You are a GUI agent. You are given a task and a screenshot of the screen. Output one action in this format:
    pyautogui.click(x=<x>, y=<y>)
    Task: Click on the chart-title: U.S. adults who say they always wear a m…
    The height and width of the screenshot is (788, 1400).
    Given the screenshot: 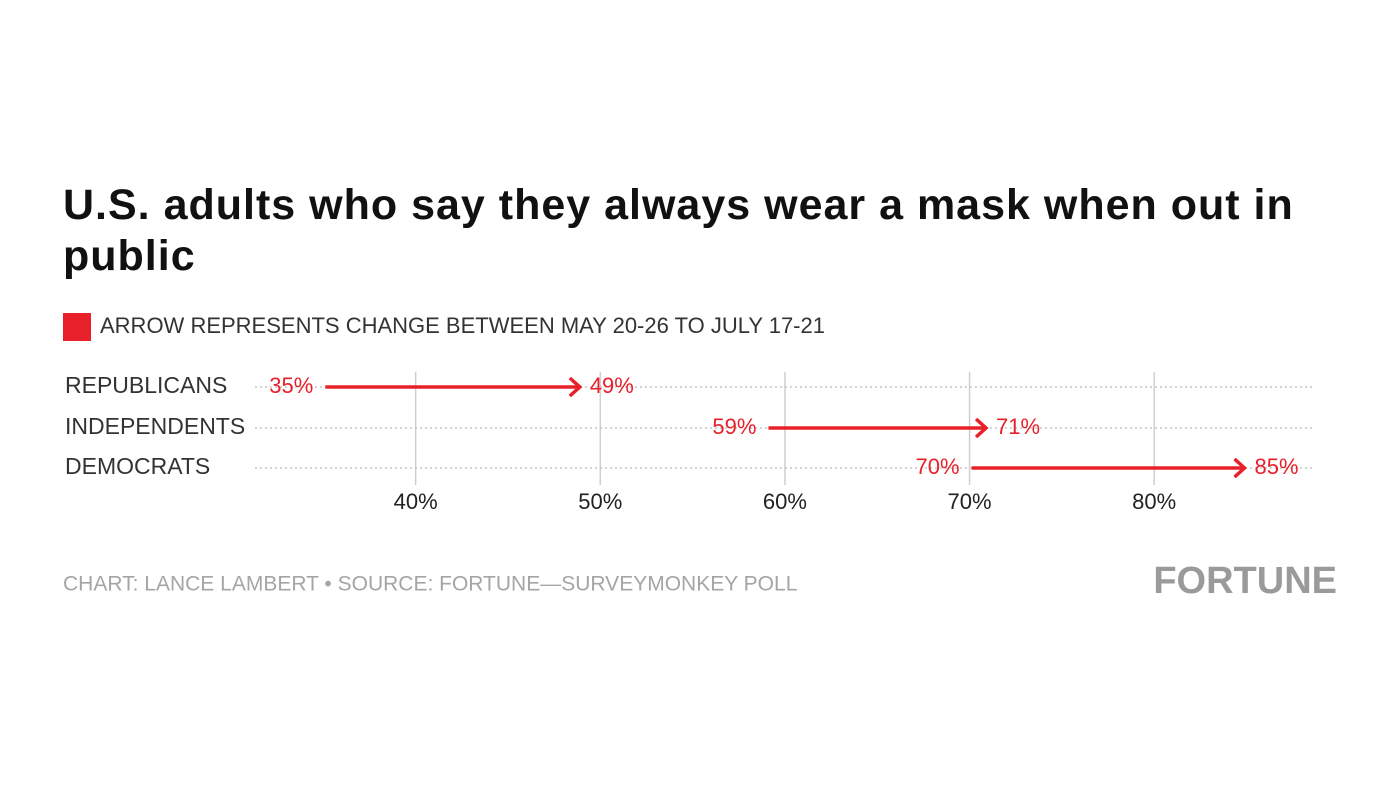 What is the action you would take?
    pyautogui.click(x=678, y=230)
    